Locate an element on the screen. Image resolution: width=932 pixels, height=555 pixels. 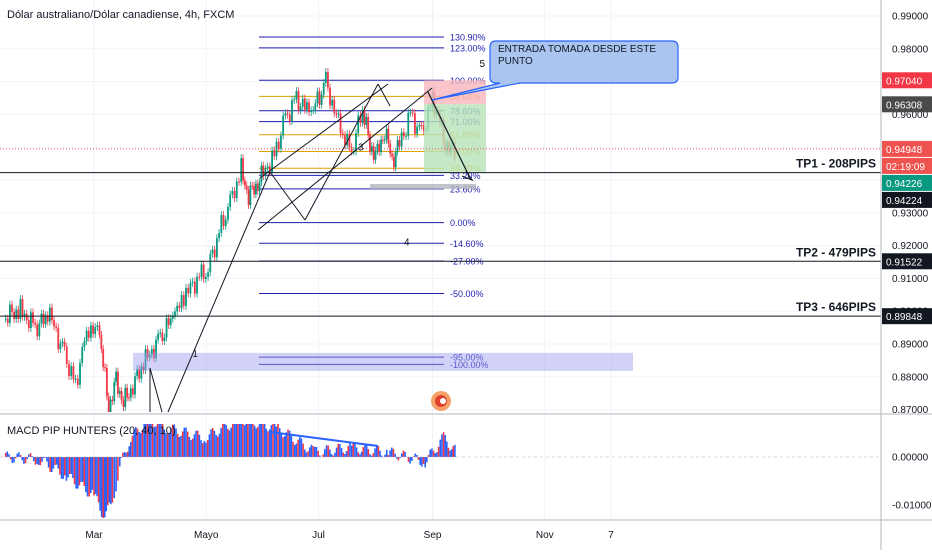
tp-label: TP3 - 646PIPS is located at coordinates (836, 307).